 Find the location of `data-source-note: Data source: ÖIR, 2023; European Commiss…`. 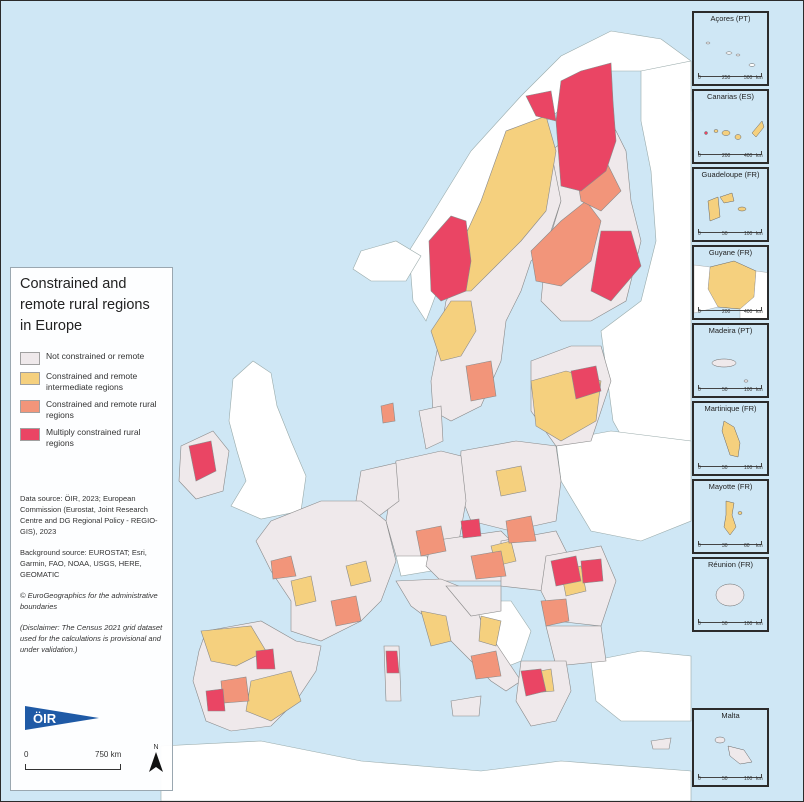

data-source-note: Data source: ÖIR, 2023; European Commiss… is located at coordinates (89, 515).